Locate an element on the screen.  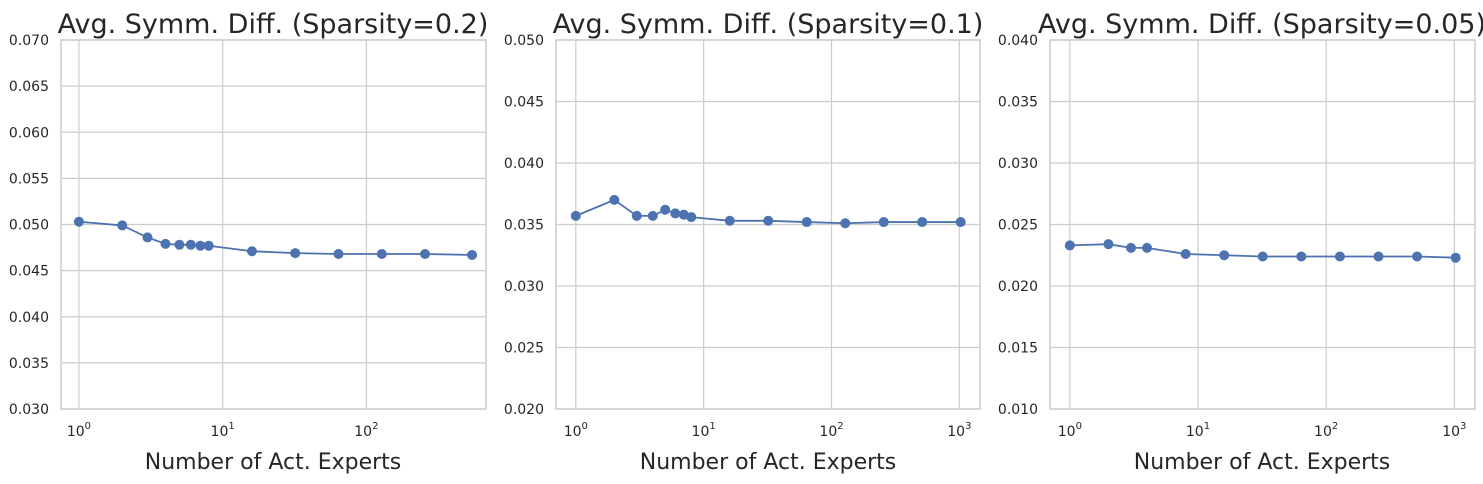
series-line is located at coordinates (275, 238).